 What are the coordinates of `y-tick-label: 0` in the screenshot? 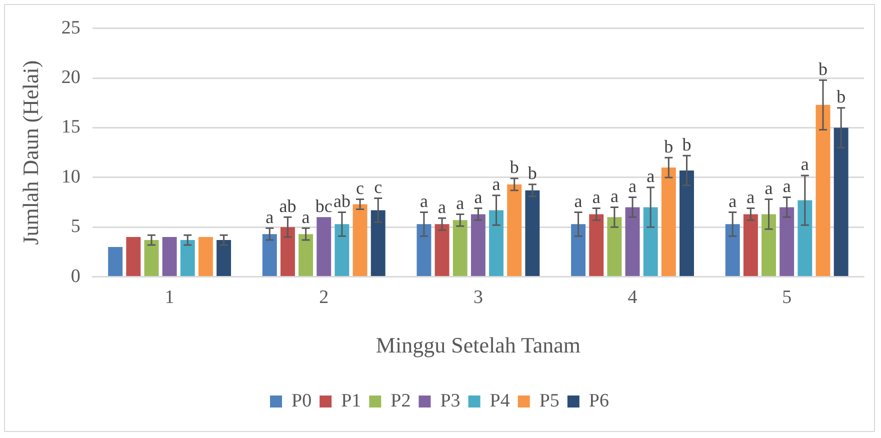 It's located at (75, 276).